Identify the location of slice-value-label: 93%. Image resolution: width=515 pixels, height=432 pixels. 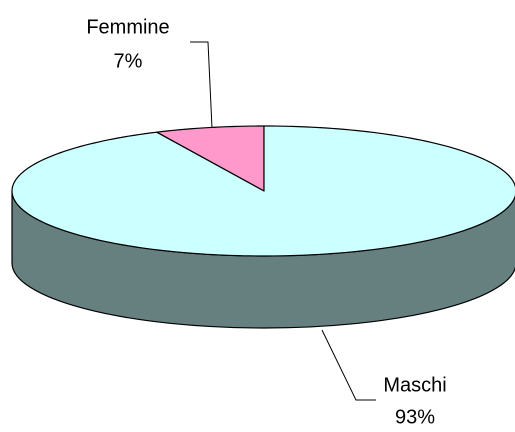
(415, 417).